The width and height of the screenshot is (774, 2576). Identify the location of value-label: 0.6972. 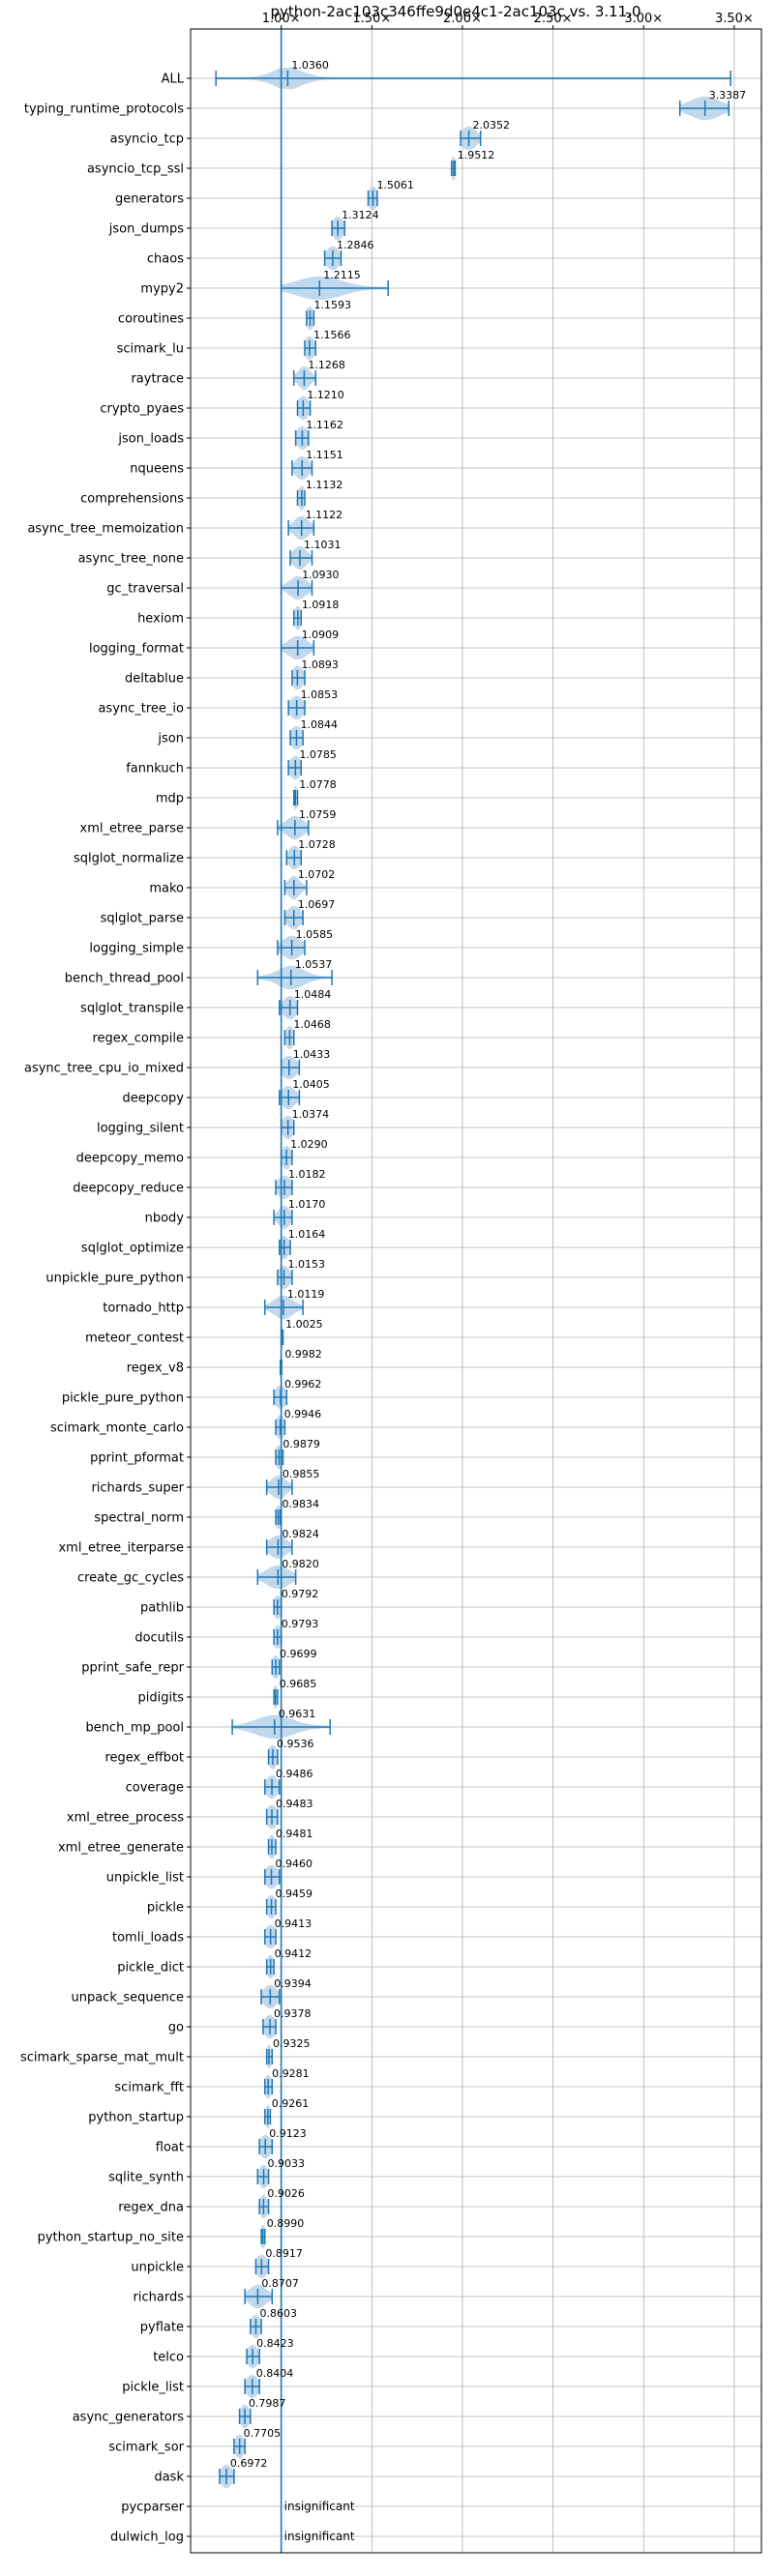
(248, 2463).